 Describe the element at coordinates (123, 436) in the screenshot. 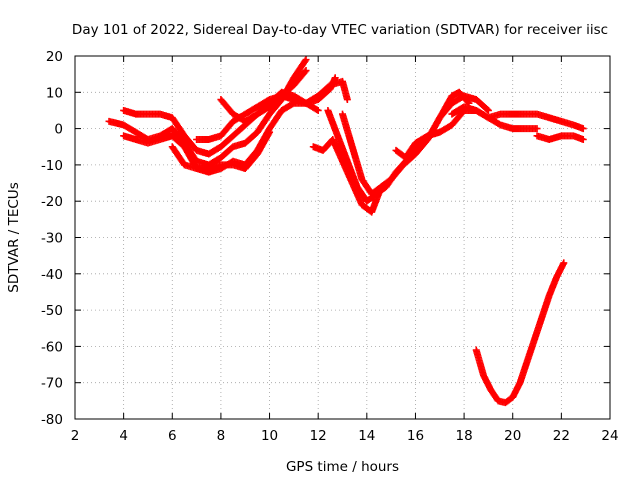

I see `x-tick-label: 4` at that location.